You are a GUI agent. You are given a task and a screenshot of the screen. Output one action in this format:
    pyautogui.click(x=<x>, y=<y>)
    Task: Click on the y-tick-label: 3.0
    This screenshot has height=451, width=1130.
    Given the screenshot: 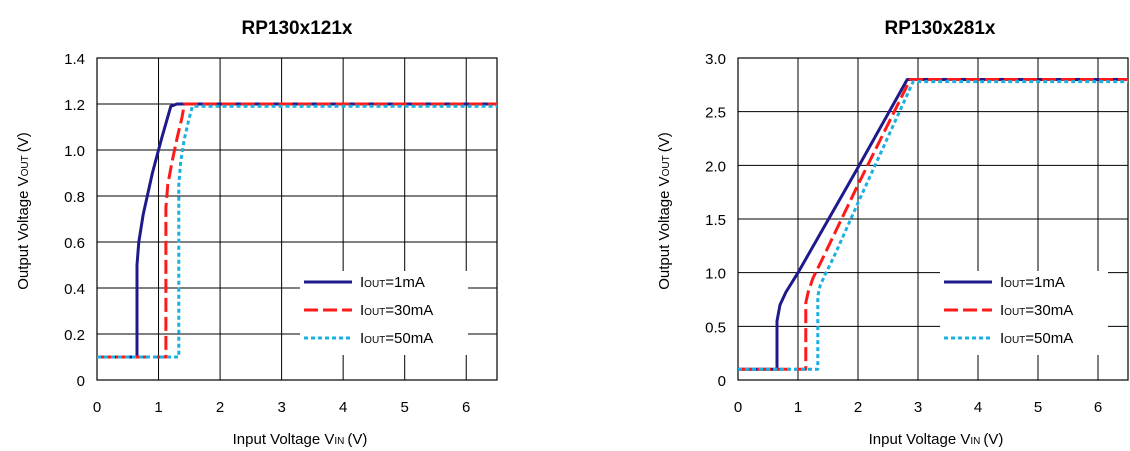 What is the action you would take?
    pyautogui.click(x=715, y=59)
    